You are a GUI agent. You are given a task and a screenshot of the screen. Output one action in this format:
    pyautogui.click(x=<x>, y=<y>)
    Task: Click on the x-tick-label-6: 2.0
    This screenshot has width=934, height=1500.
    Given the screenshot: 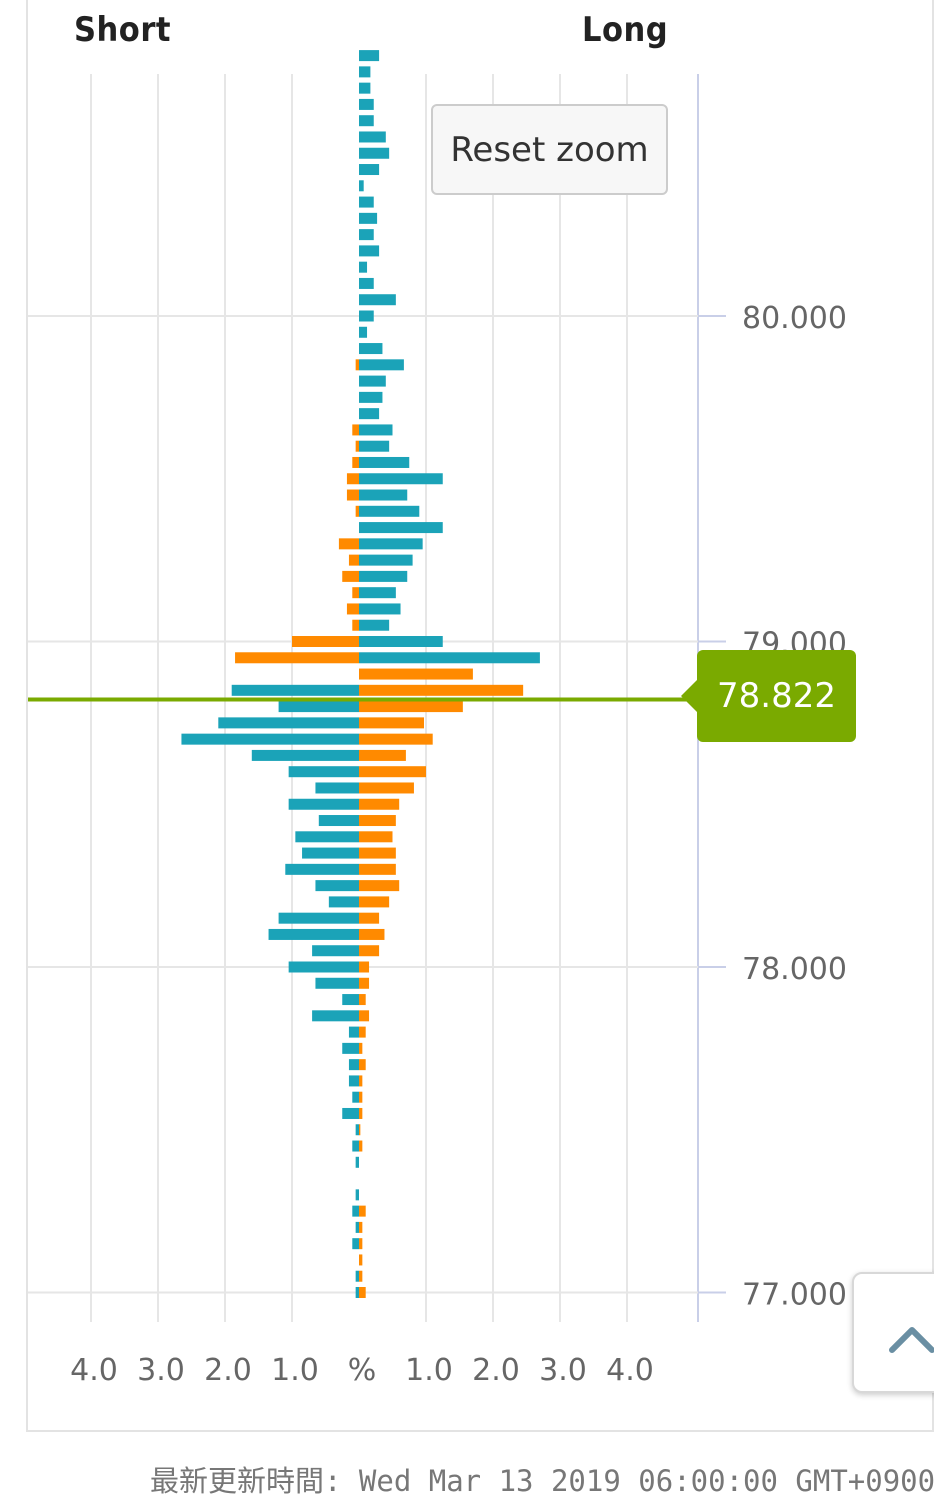 What is the action you would take?
    pyautogui.click(x=496, y=1370)
    